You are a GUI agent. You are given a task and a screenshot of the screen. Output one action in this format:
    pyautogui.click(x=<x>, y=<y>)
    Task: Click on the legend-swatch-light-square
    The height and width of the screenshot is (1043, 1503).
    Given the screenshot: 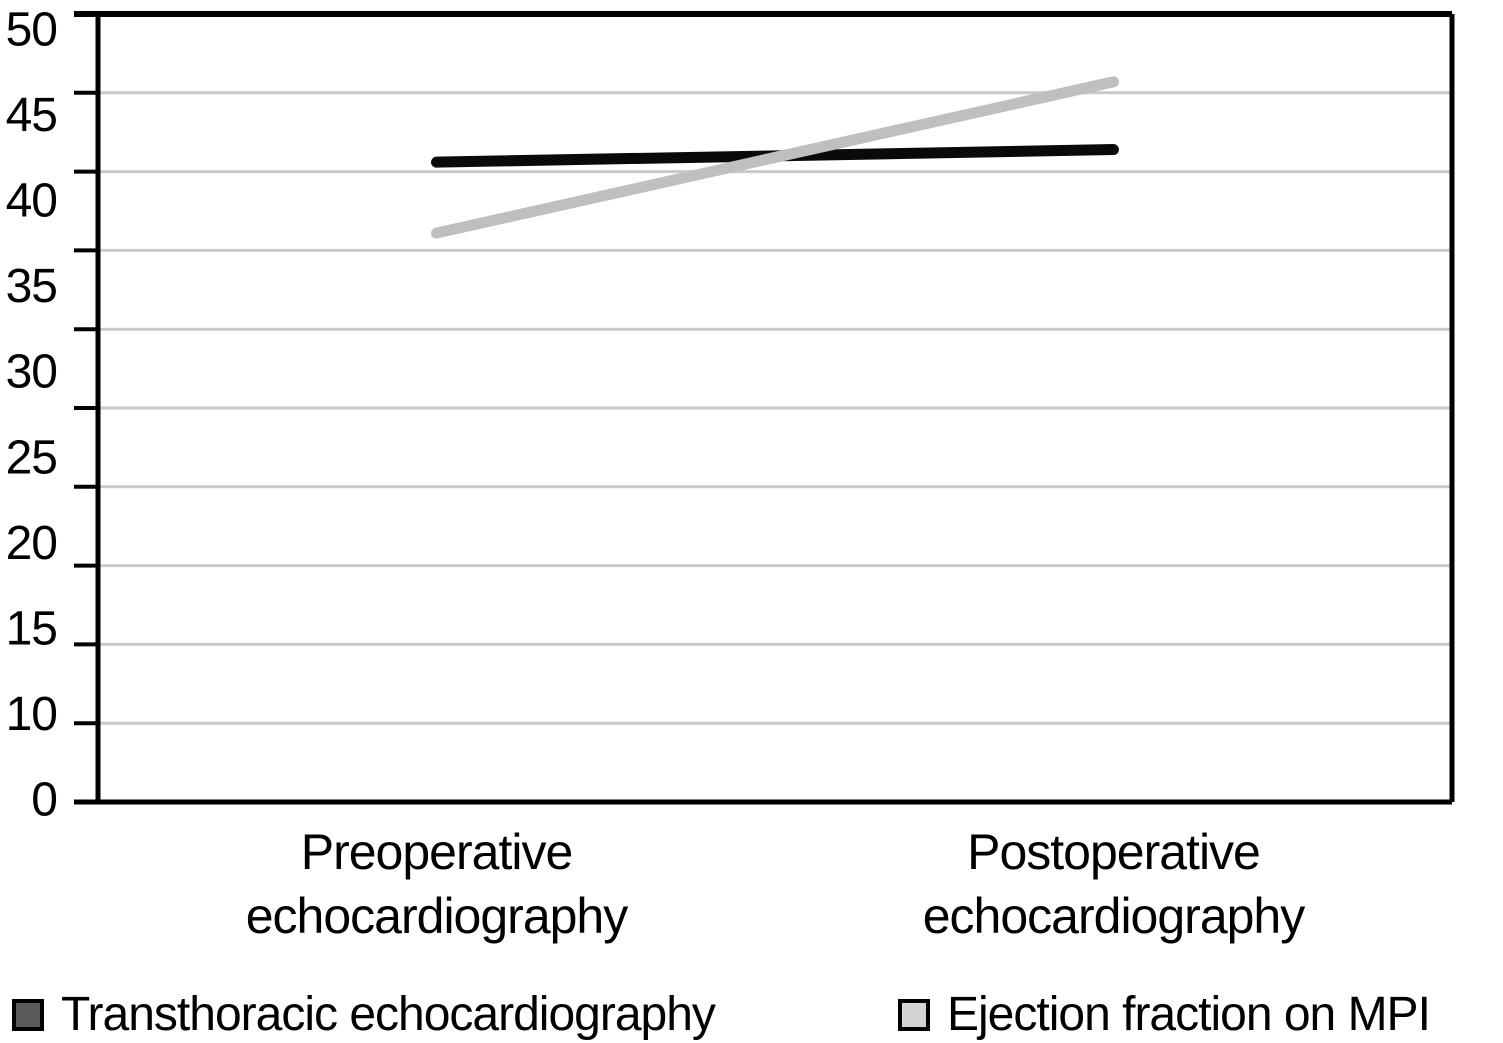 What is the action you would take?
    pyautogui.click(x=914, y=1015)
    